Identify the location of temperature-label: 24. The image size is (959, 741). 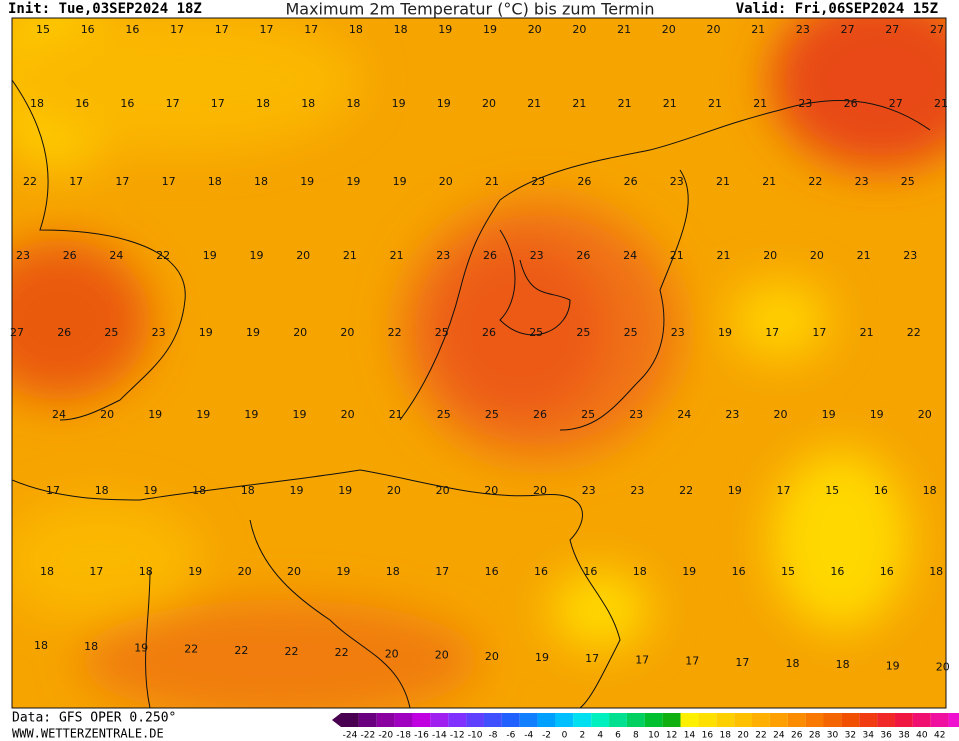
(116, 255).